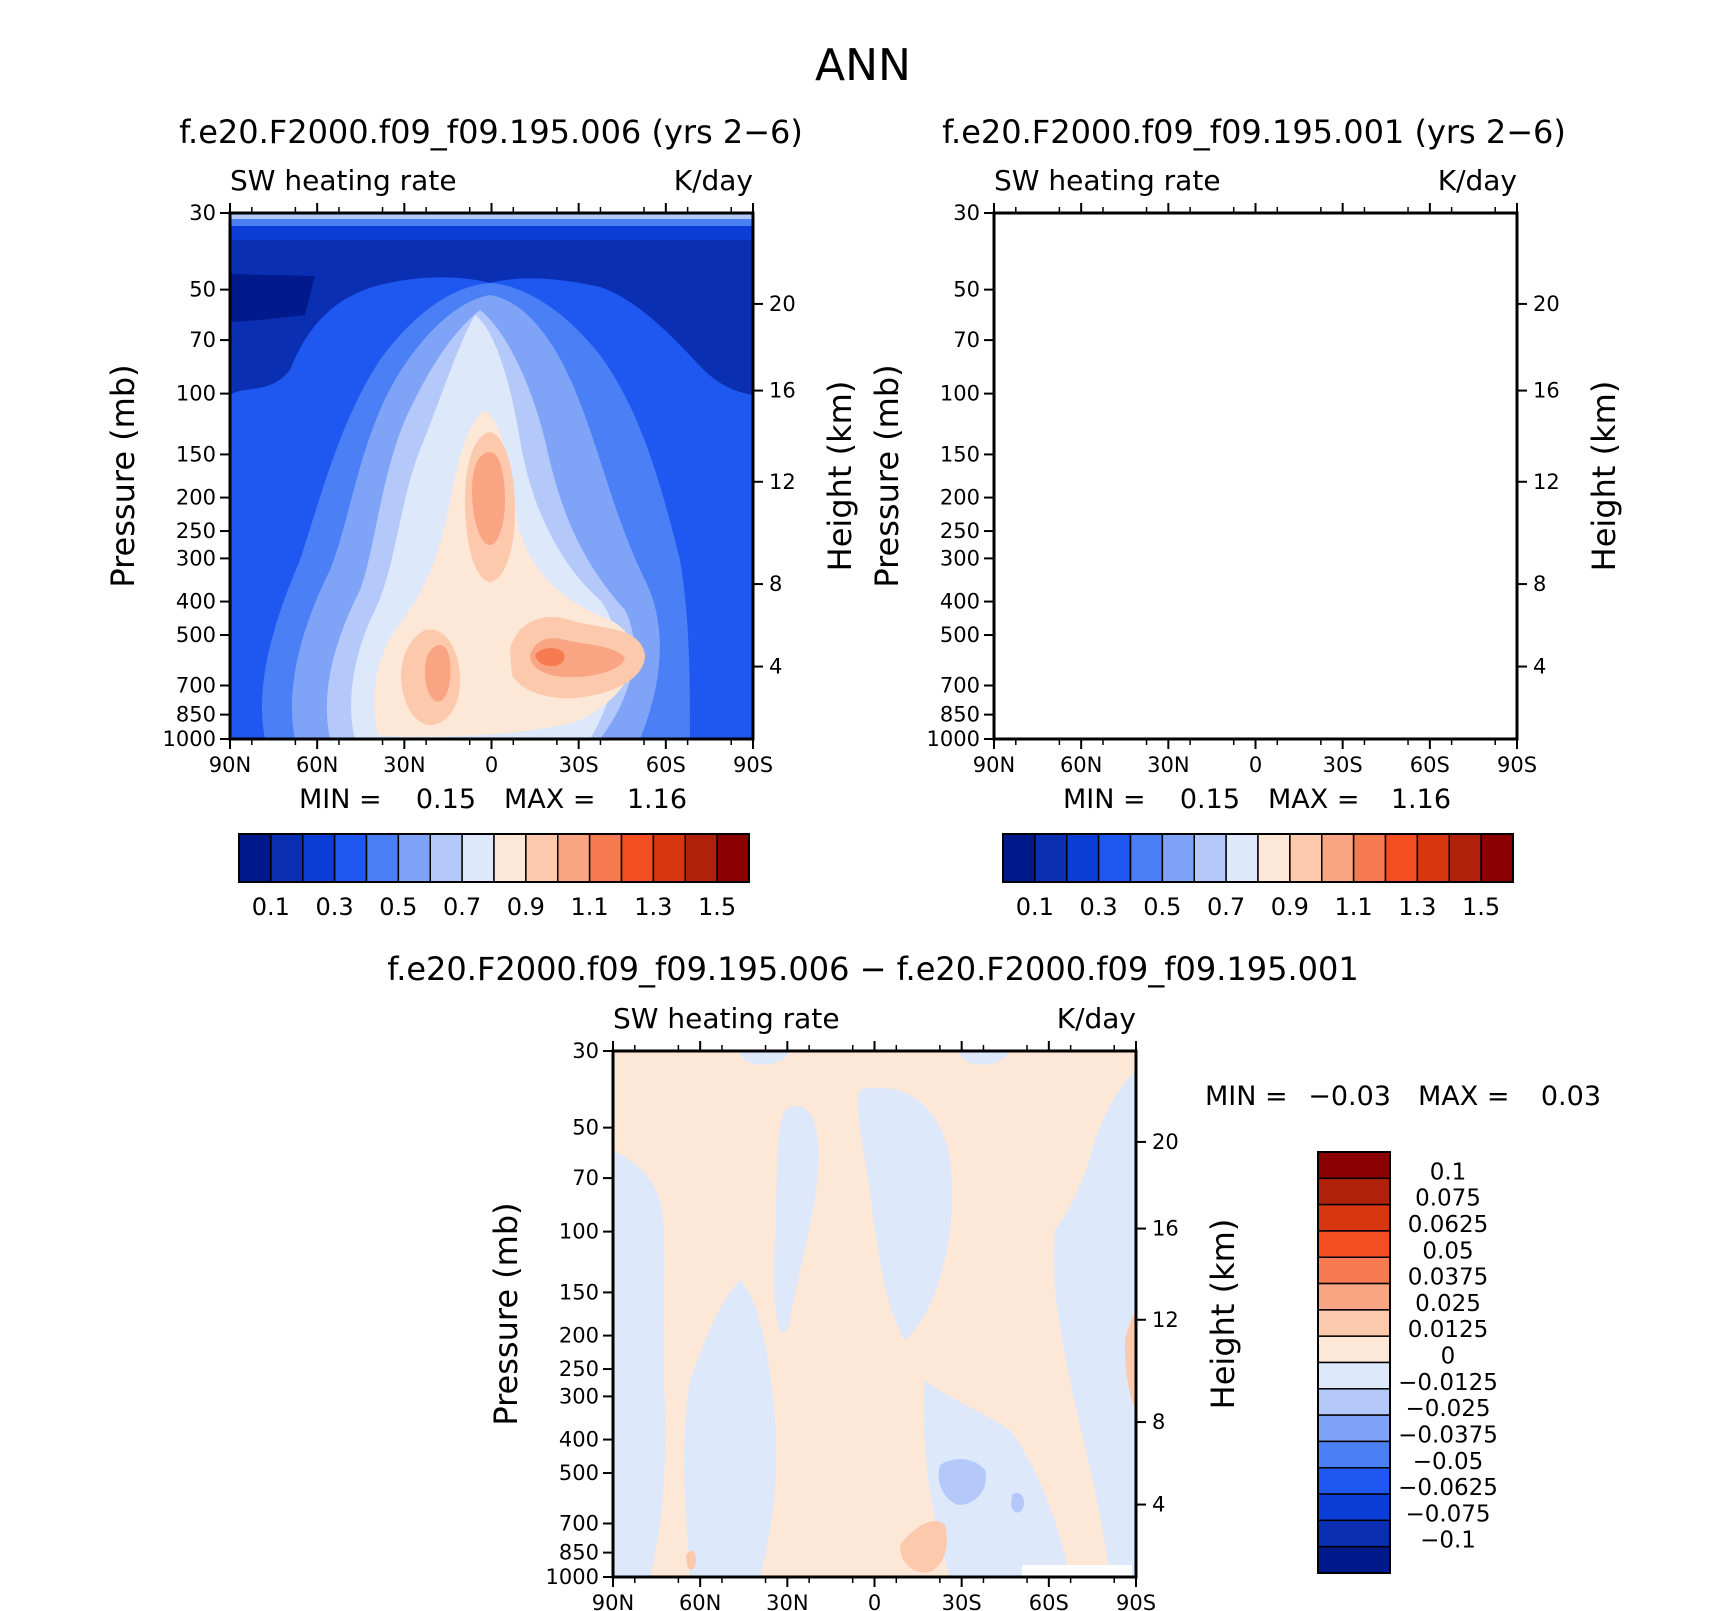 Image resolution: width=1710 pixels, height=1611 pixels. What do you see at coordinates (1448, 1488) in the screenshot?
I see `colorbar-label: −0.0625` at bounding box center [1448, 1488].